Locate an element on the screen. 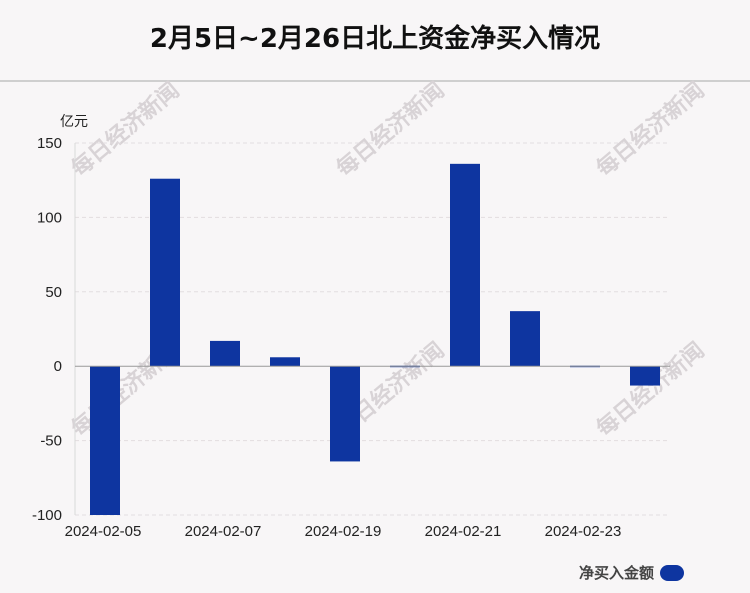 Image resolution: width=750 pixels, height=593 pixels. x-tick-label: 2024-02-21 is located at coordinates (463, 531).